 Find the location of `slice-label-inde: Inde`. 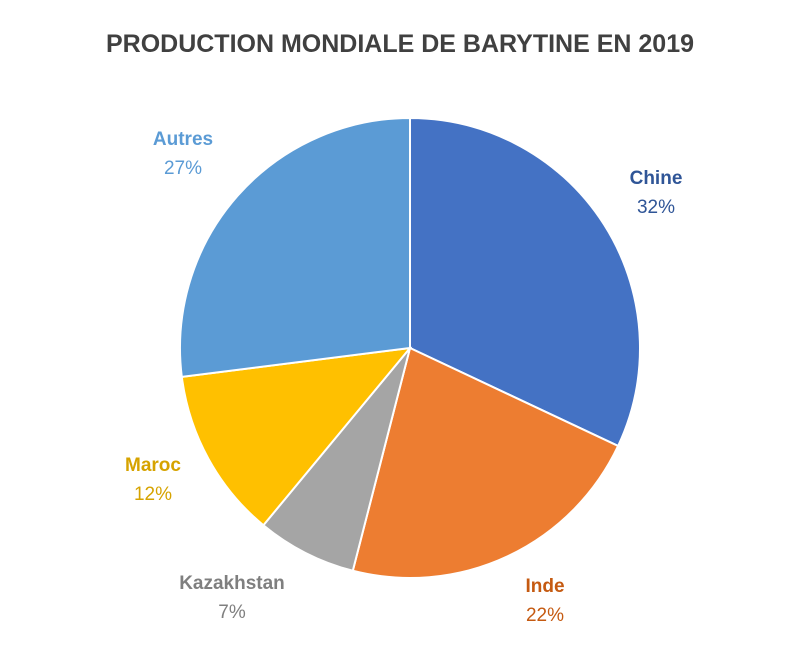

slice-label-inde: Inde is located at coordinates (544, 586).